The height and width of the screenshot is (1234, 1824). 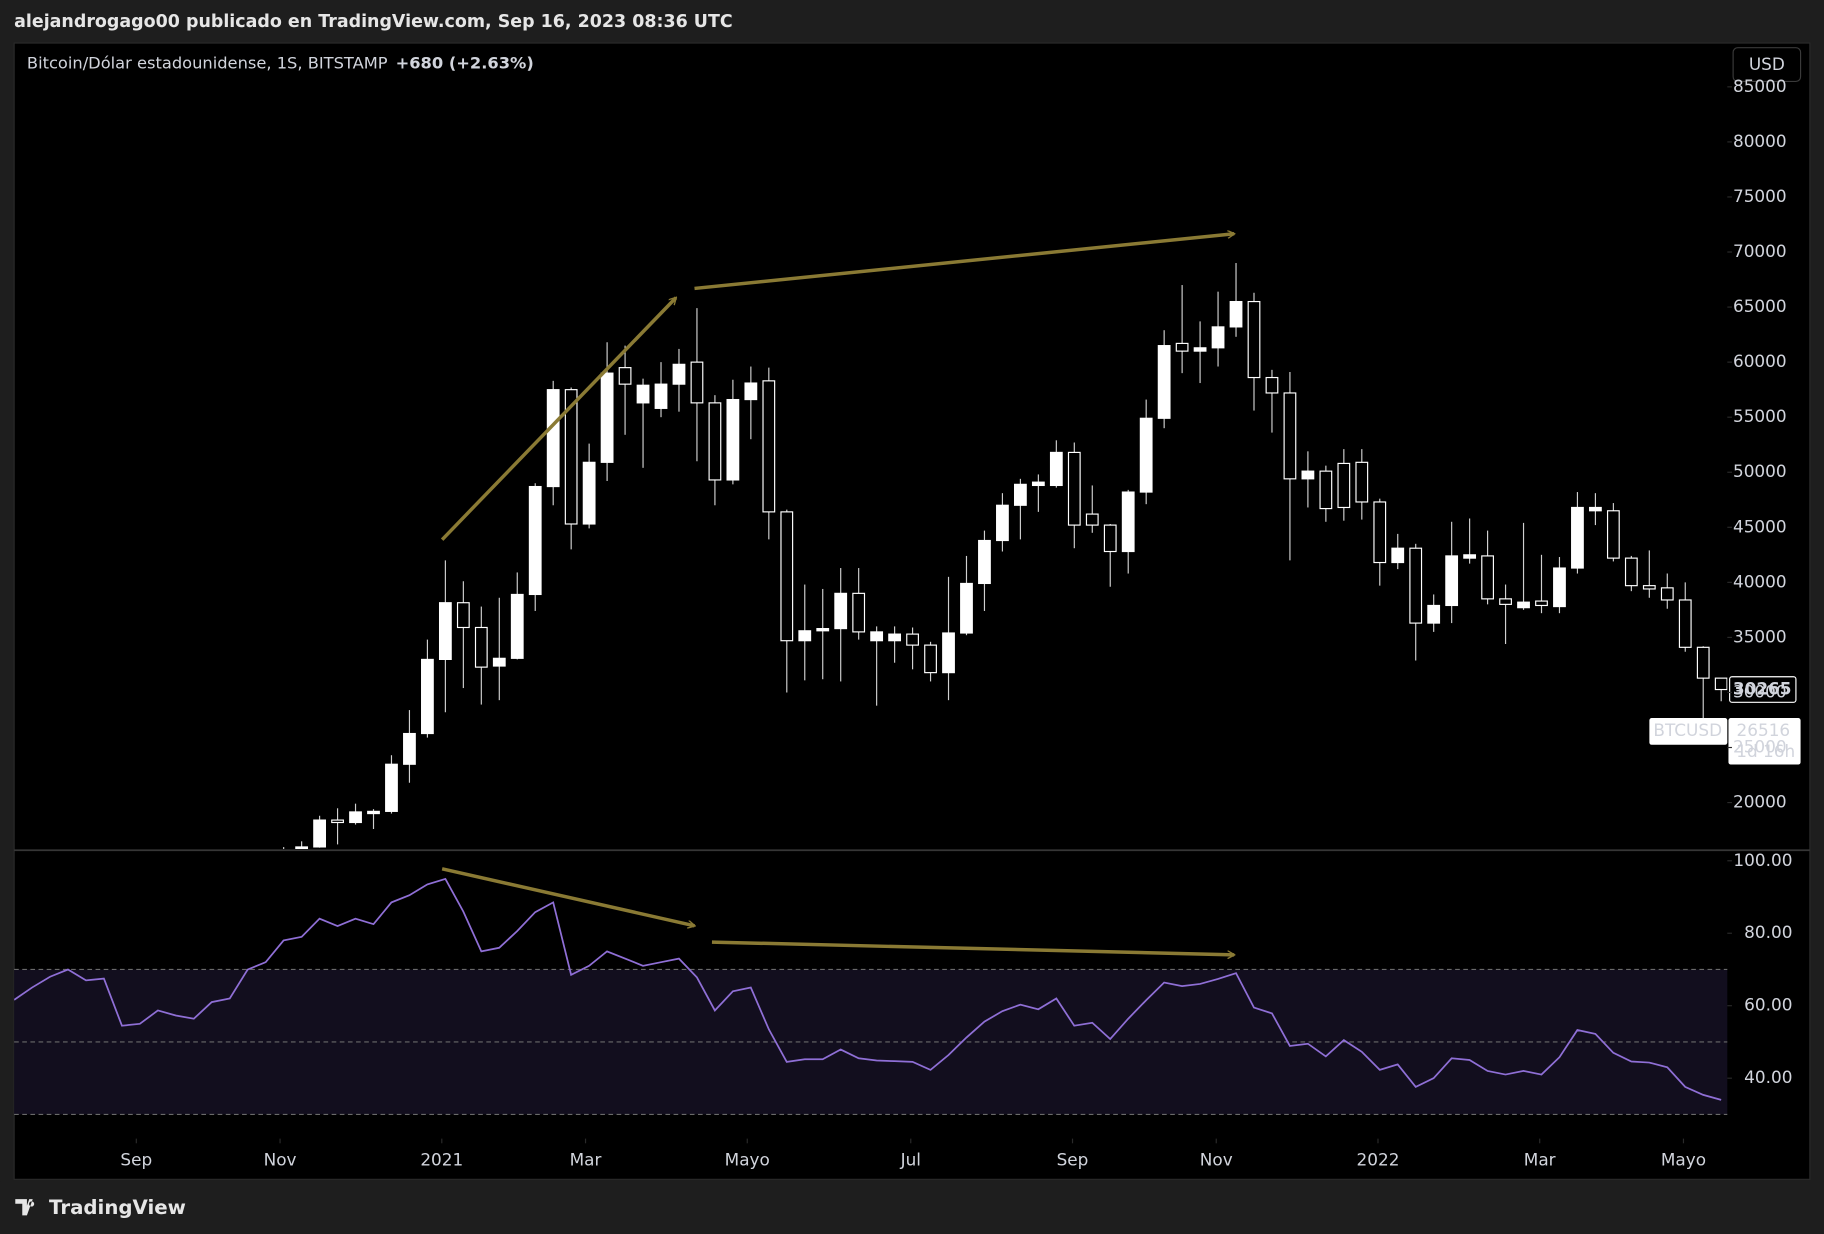 What do you see at coordinates (25, 1207) in the screenshot?
I see `logo-icon` at bounding box center [25, 1207].